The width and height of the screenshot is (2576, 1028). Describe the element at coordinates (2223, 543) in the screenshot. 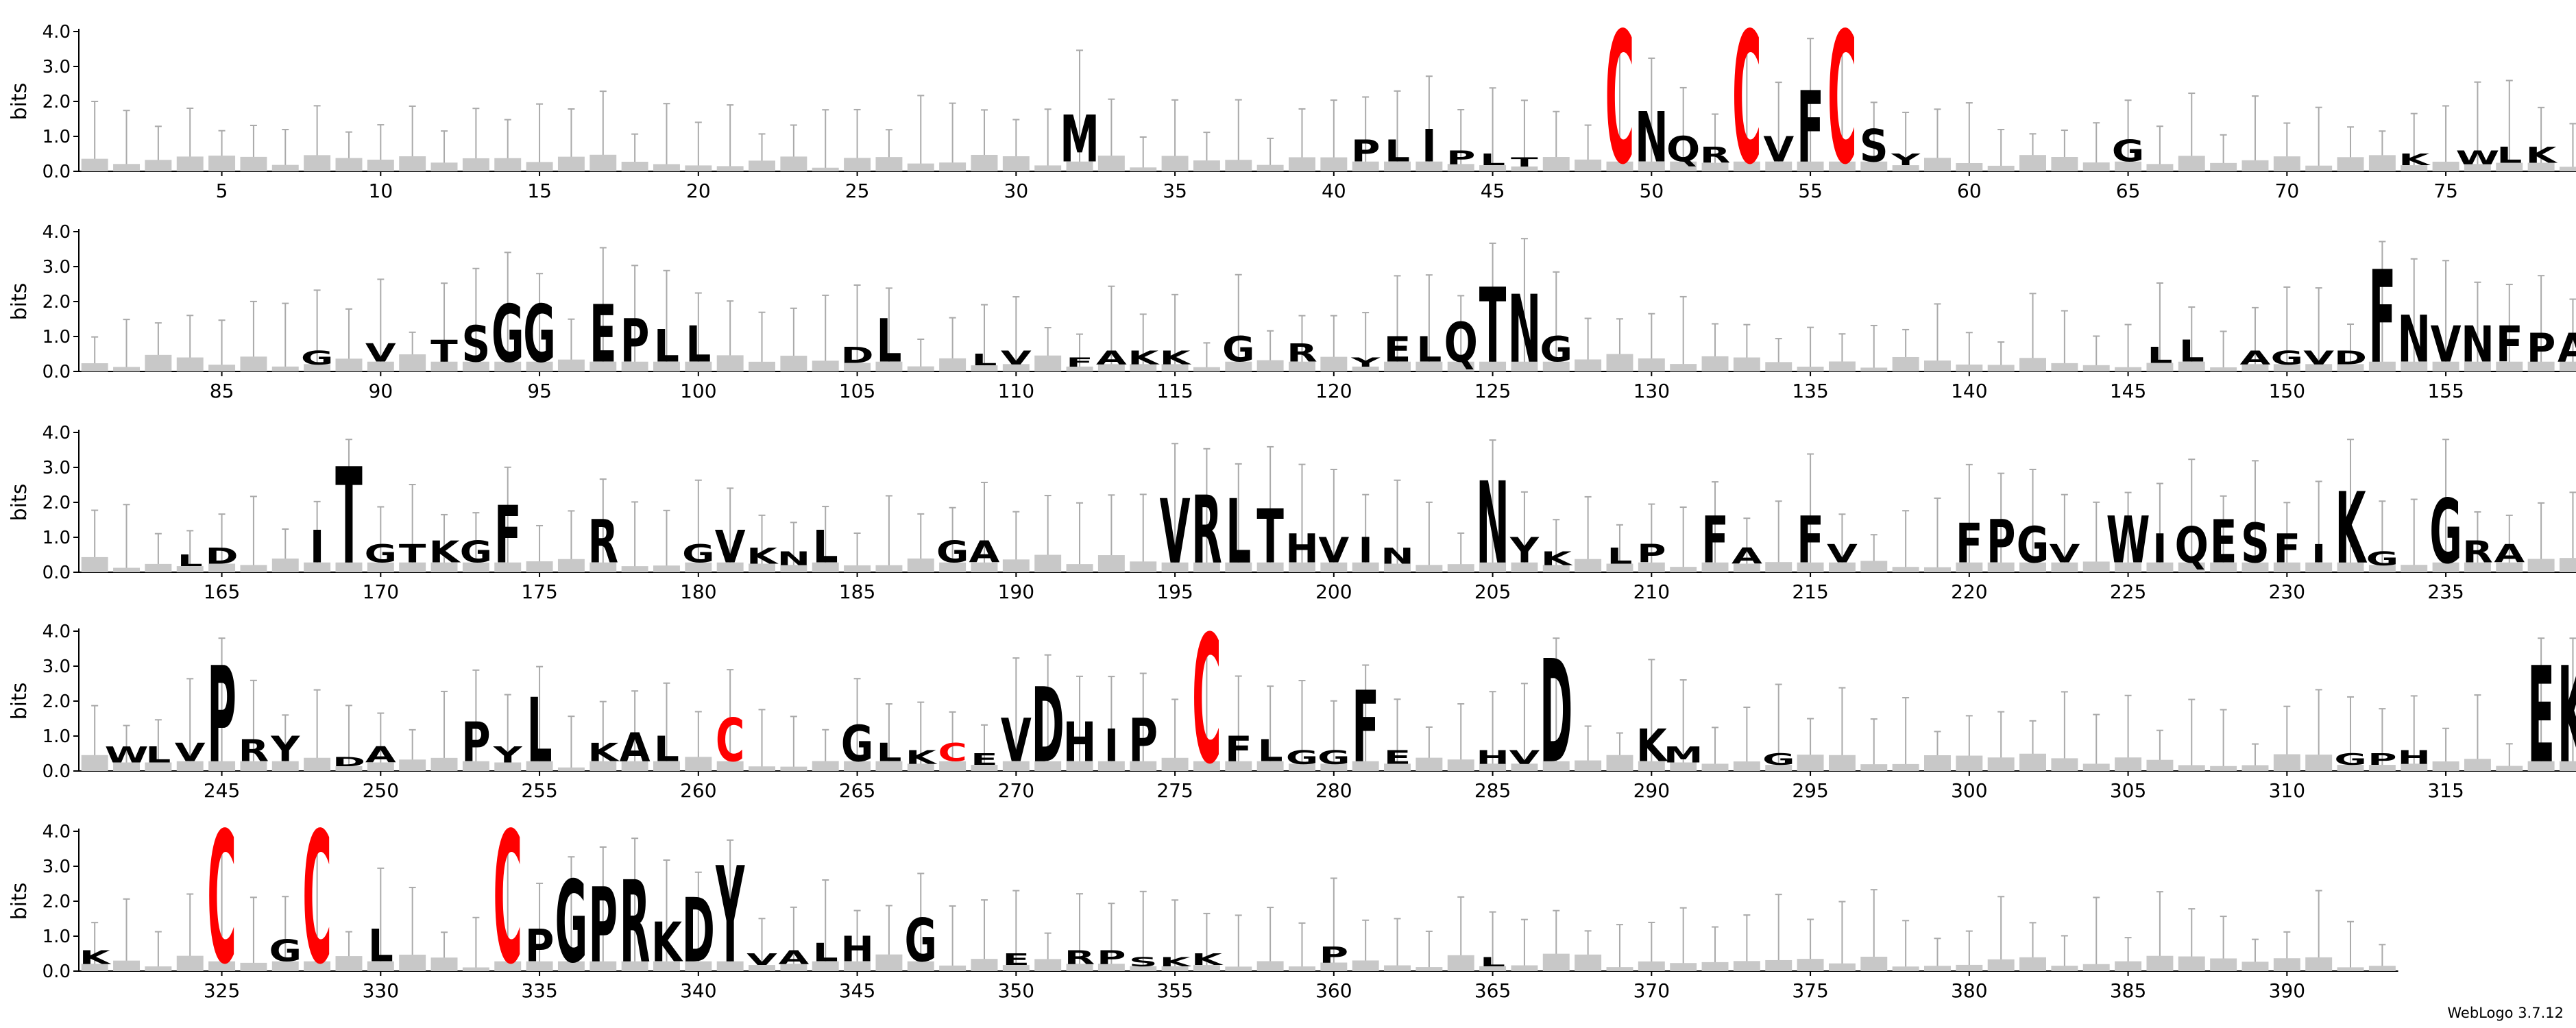

I see `logo-letter: E` at that location.